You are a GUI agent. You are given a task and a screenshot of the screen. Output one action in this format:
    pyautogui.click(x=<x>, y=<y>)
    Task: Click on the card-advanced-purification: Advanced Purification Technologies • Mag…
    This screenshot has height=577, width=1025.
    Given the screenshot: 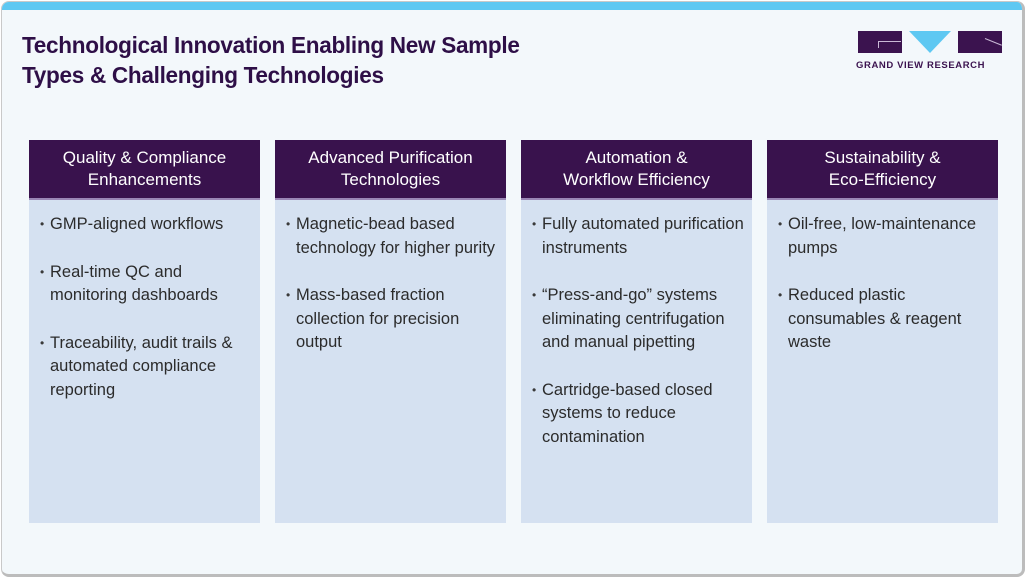 What is the action you would take?
    pyautogui.click(x=390, y=331)
    